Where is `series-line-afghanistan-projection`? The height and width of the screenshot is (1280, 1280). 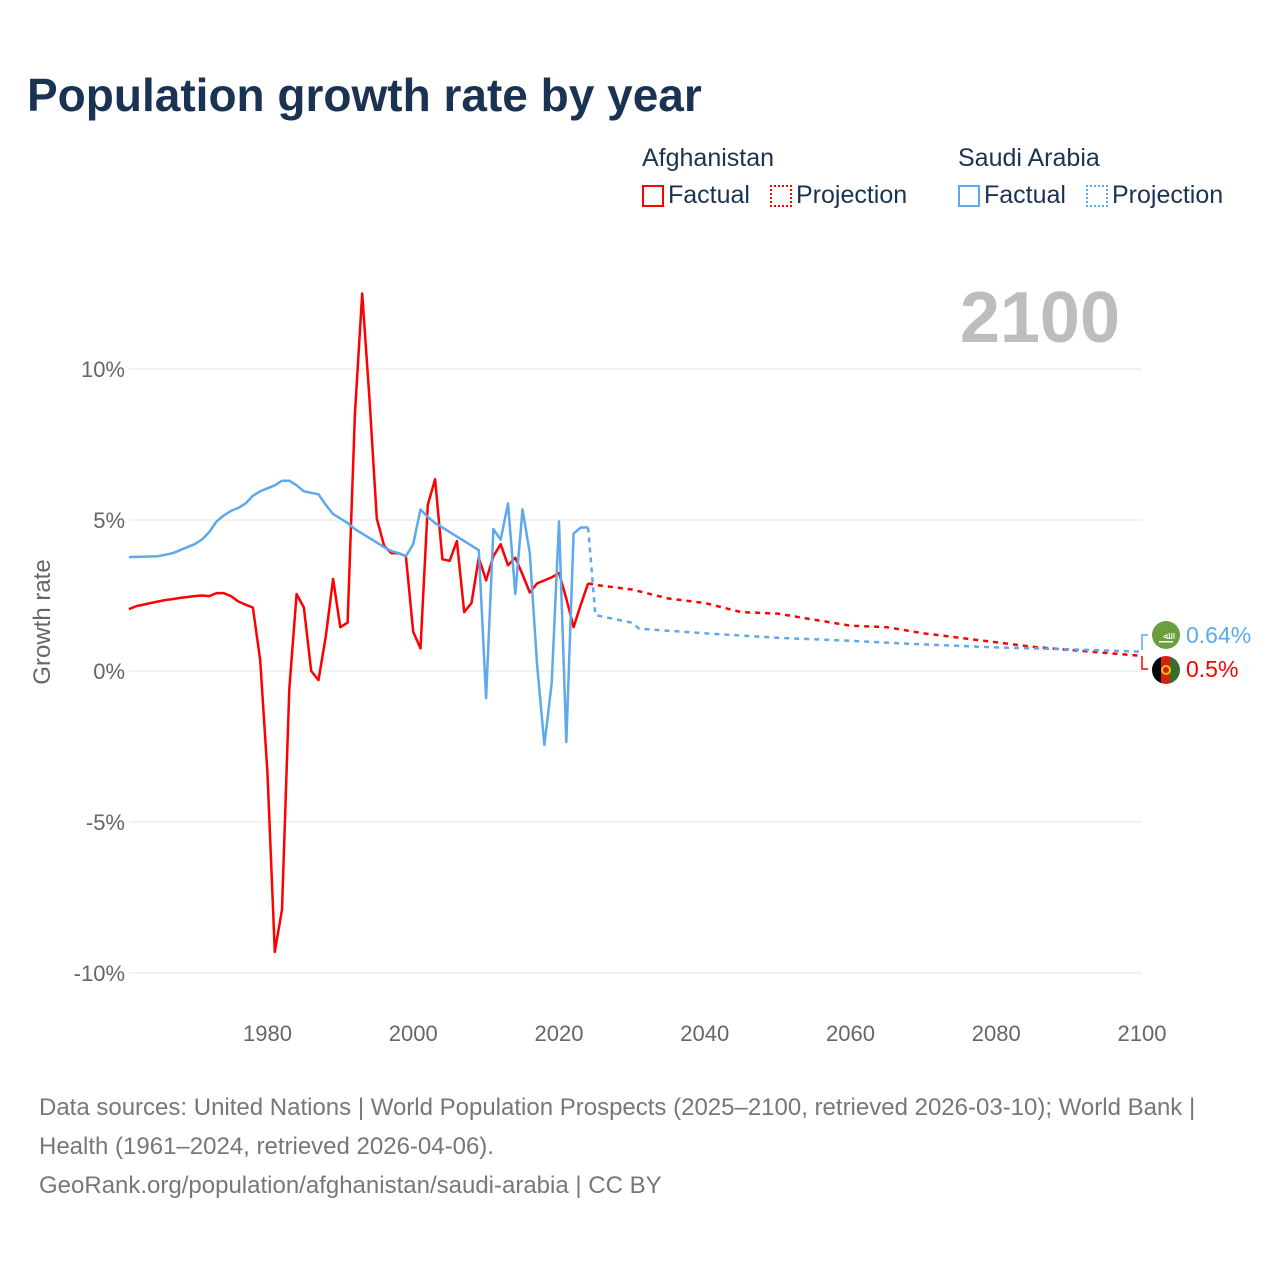
series-line-afghanistan-projection is located at coordinates (865, 620).